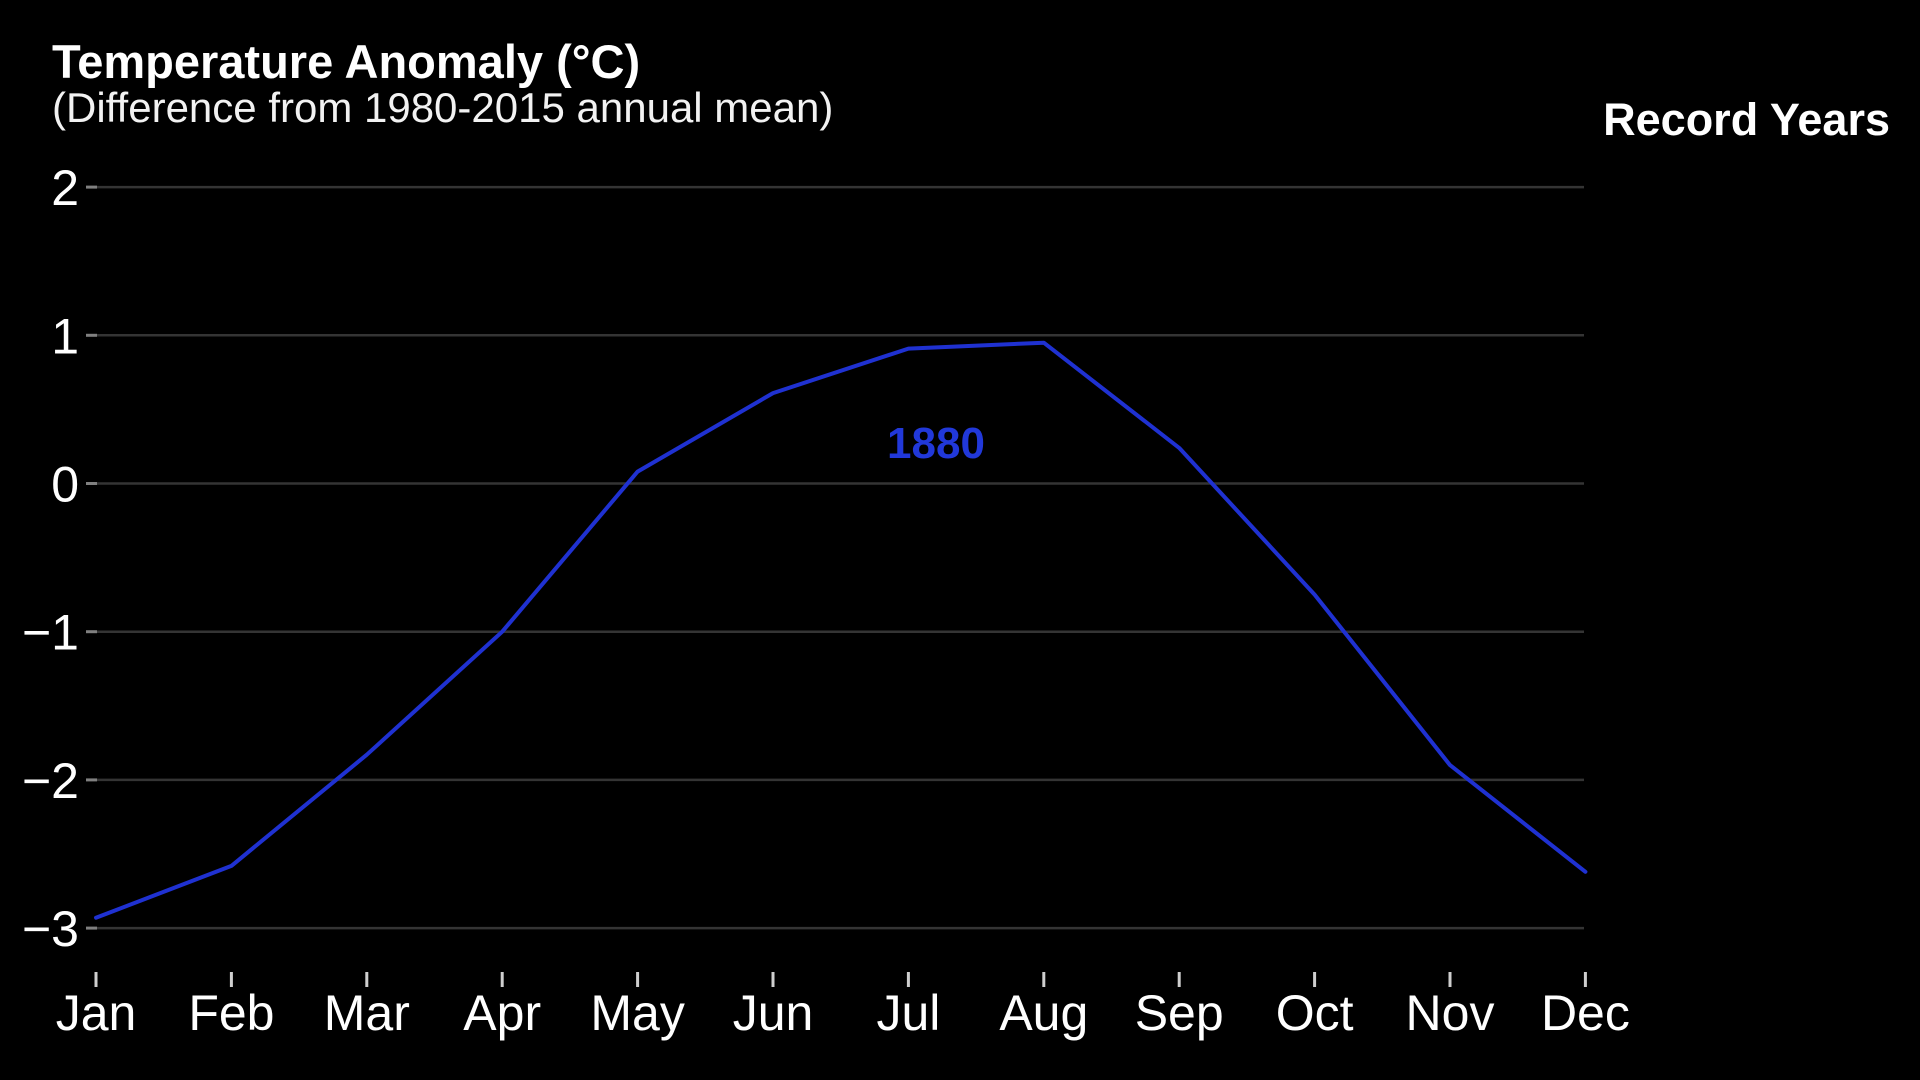 This screenshot has width=1920, height=1080. I want to click on record-years-label: Record Years, so click(1746, 119).